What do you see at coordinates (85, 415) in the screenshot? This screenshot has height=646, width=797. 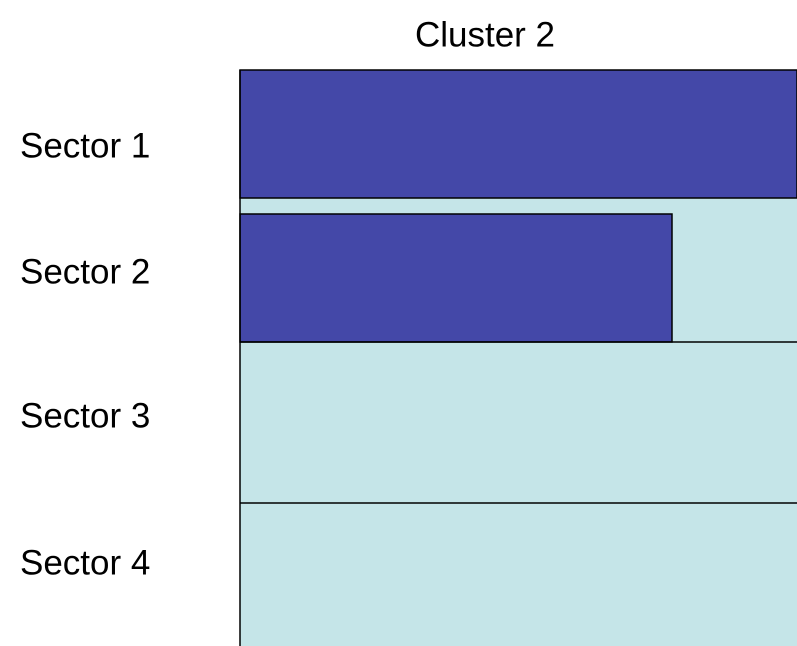 I see `sector-label: Sector 3` at bounding box center [85, 415].